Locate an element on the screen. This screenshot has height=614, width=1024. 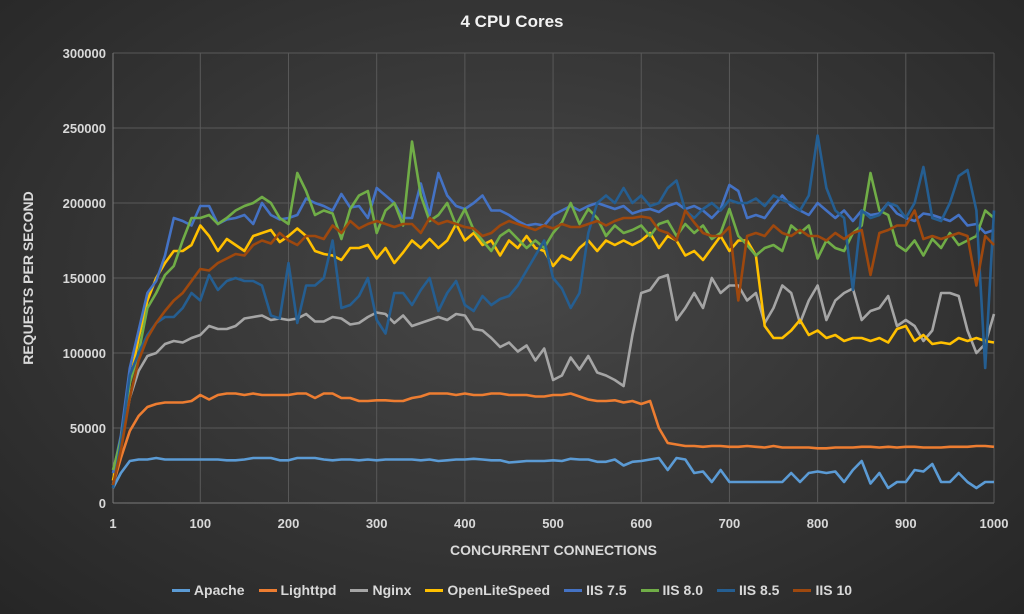
legend-item-openlitespeed: OpenLiteSpeed is located at coordinates (487, 590).